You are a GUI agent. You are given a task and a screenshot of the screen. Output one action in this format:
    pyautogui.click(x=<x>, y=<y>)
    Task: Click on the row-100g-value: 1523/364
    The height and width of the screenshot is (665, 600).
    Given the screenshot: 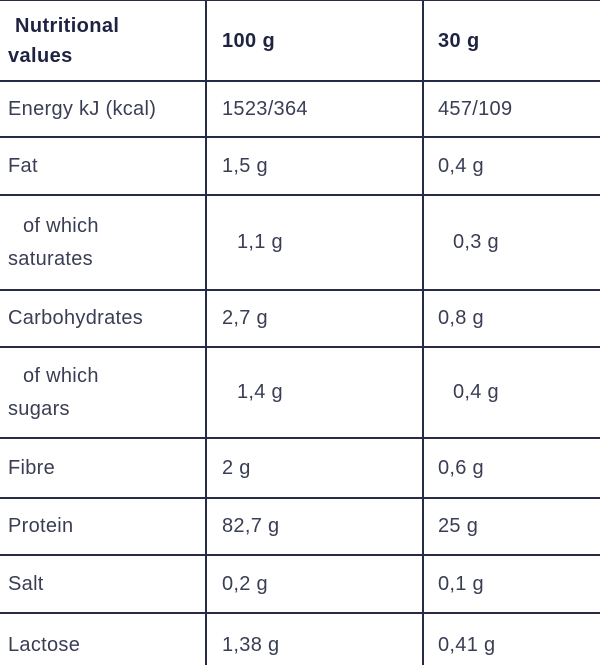 What is the action you would take?
    pyautogui.click(x=265, y=108)
    